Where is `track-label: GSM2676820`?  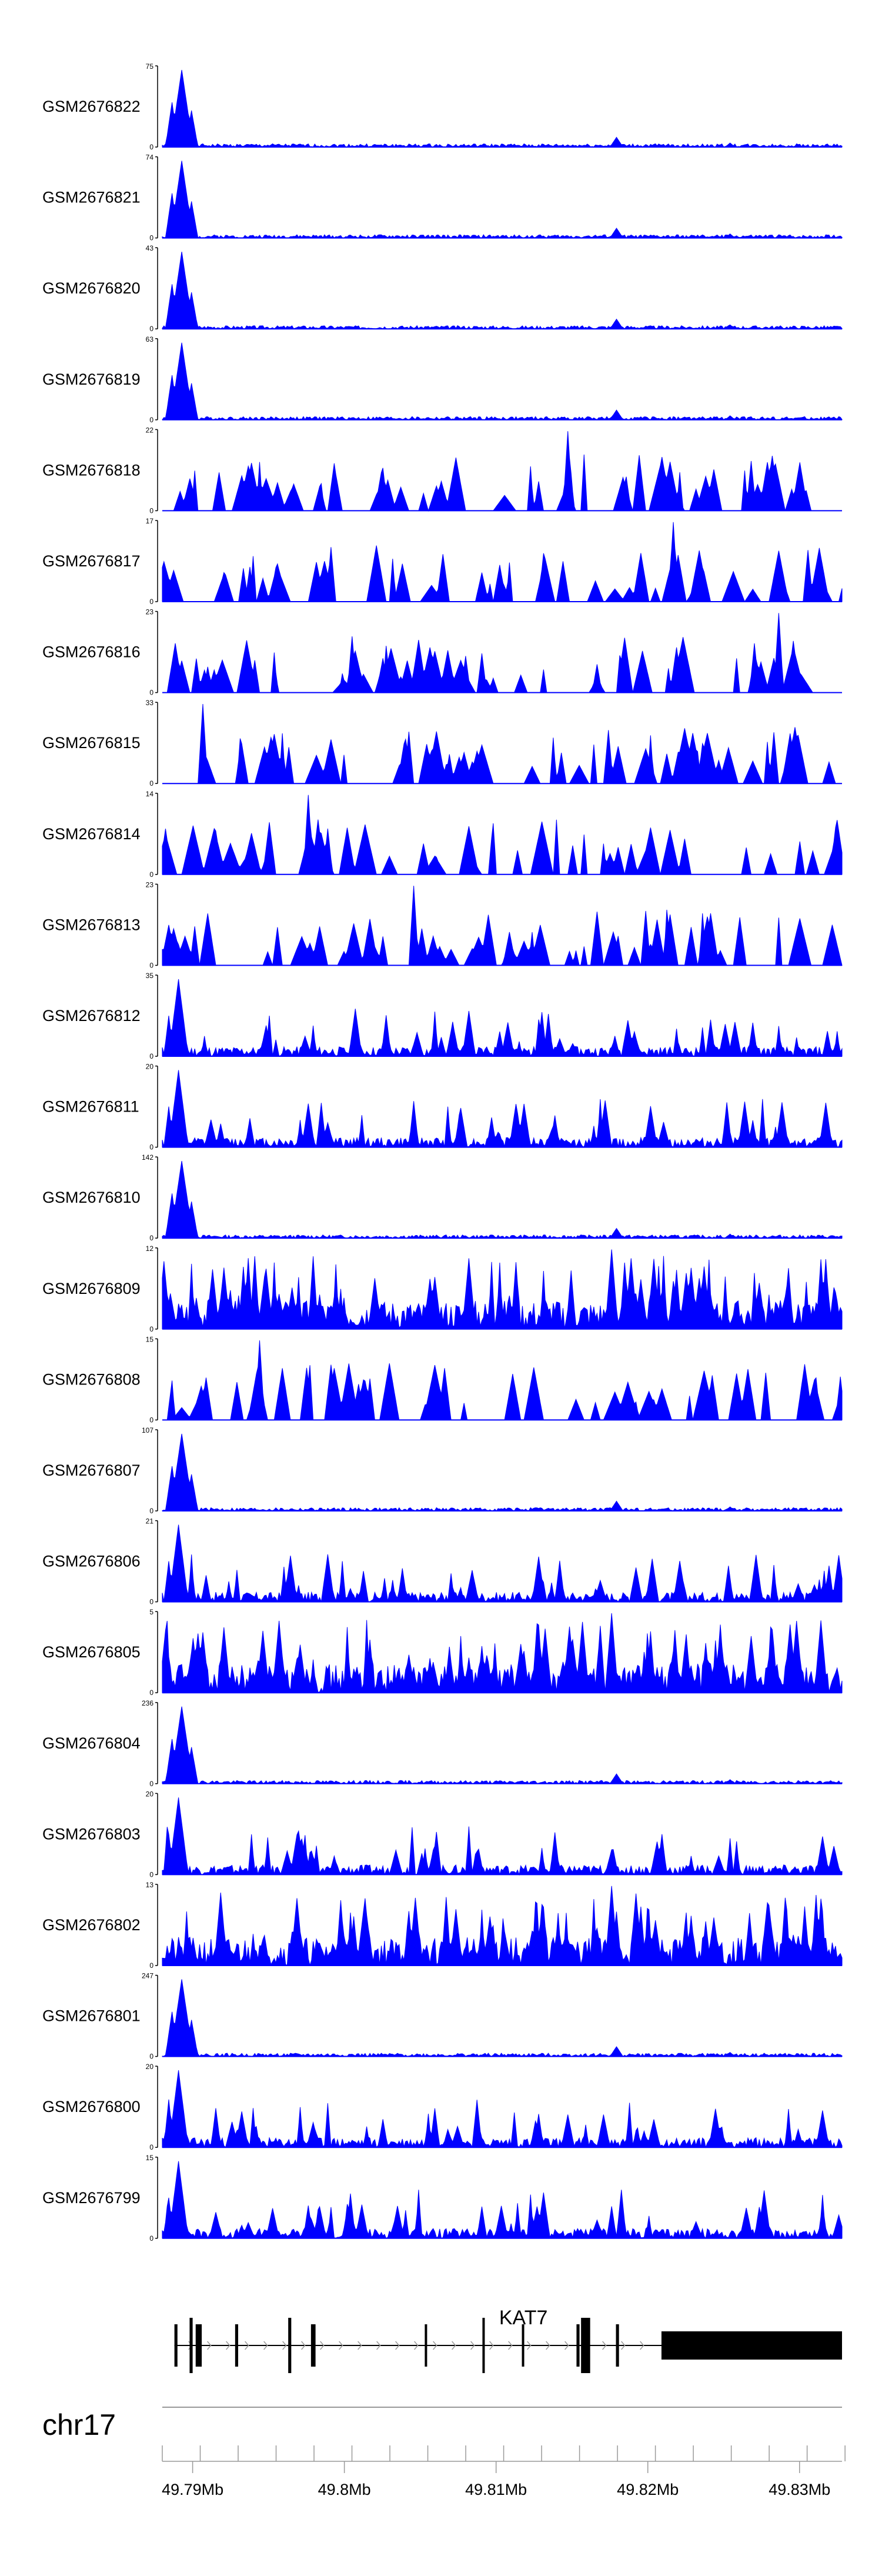 track-label: GSM2676820 is located at coordinates (91, 288).